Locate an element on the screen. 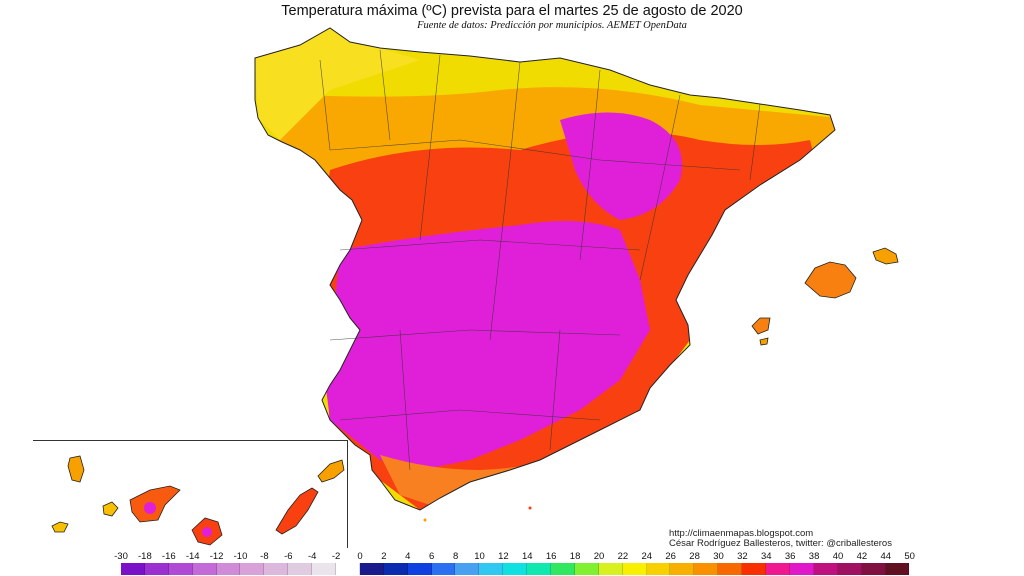 The image size is (1024, 576). legend-tick-label: 34 is located at coordinates (766, 556).